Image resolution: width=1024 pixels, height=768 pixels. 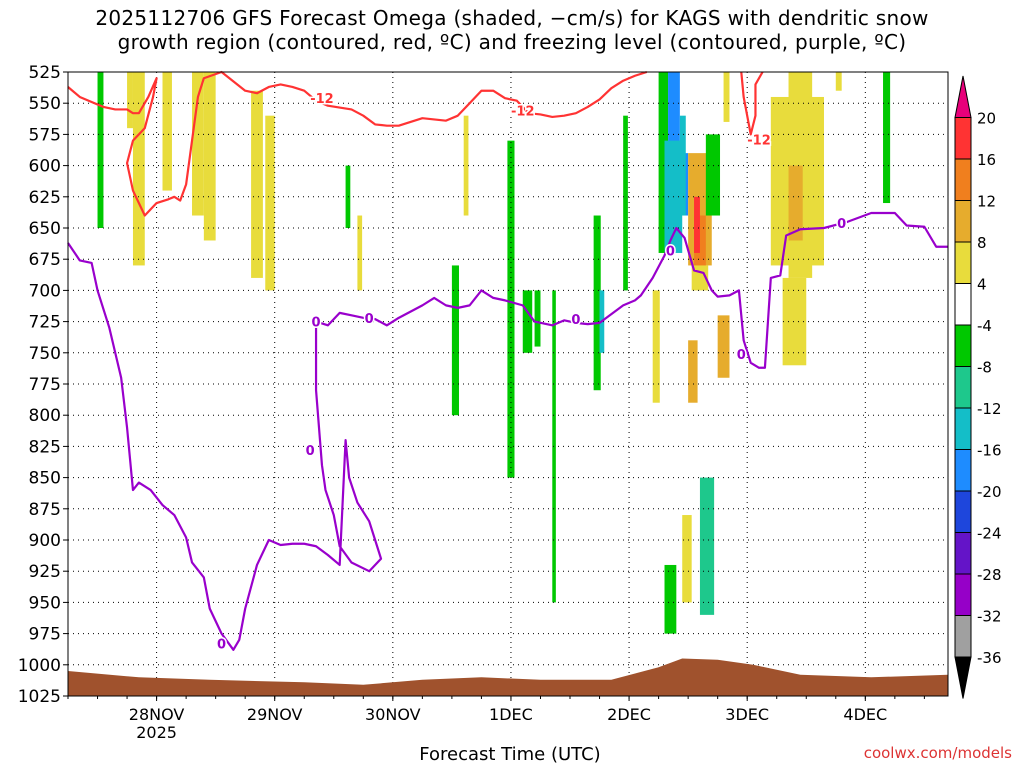 I want to click on x-tick-sublabel: 2025, so click(x=156, y=732).